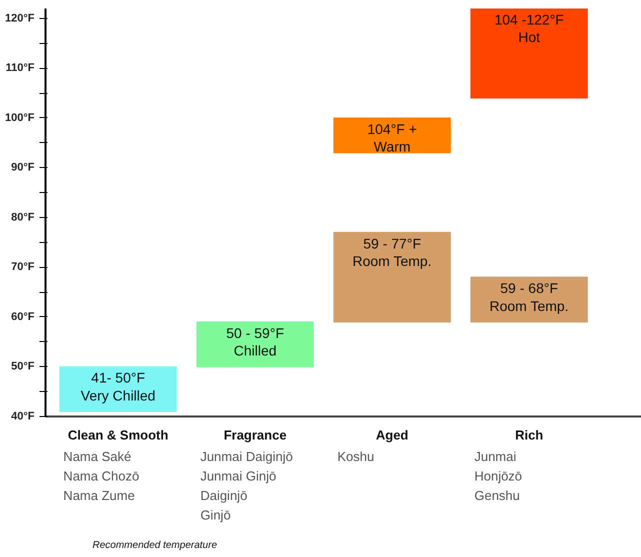 The height and width of the screenshot is (557, 641). Describe the element at coordinates (118, 435) in the screenshot. I see `x-tick-label: Clean & Smooth` at that location.